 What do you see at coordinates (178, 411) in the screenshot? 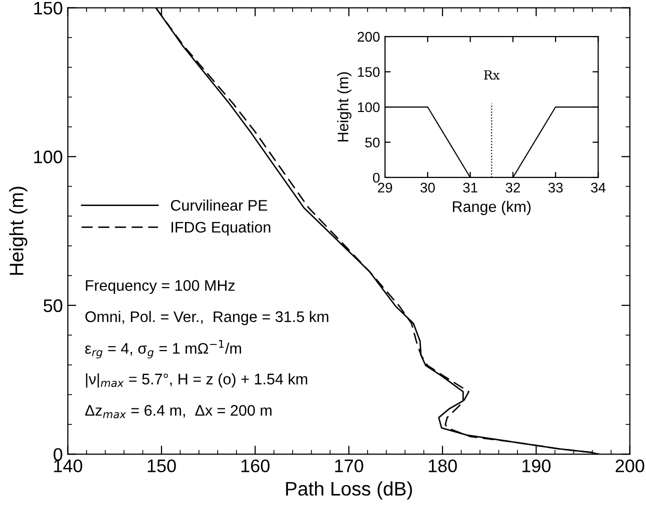
I see `annotation: Δz$_{max}$ = 6.4 m, Δx = 200 m` at bounding box center [178, 411].